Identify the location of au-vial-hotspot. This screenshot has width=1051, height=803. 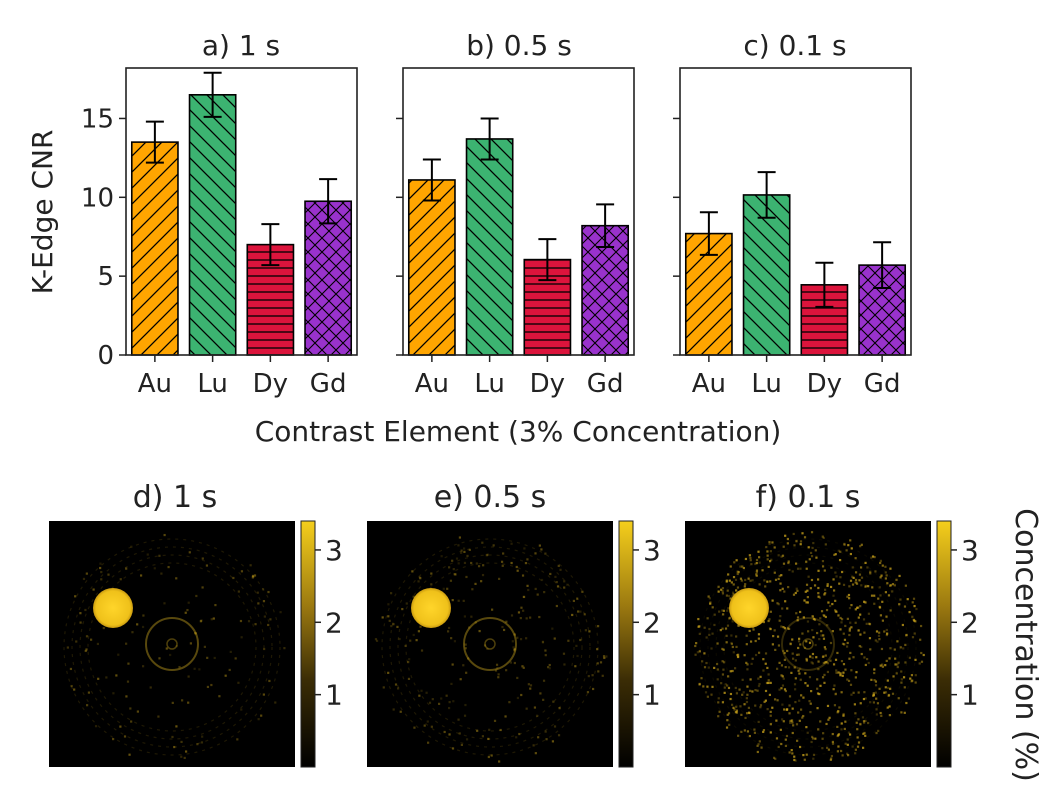
(113, 608).